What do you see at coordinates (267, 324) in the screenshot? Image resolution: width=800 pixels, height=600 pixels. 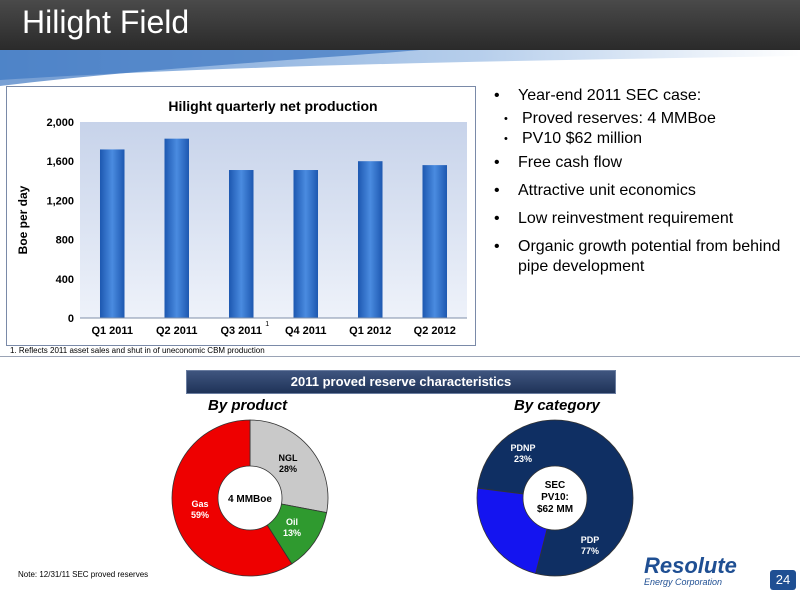 I see `x-tick-footnote-marker: 1` at bounding box center [267, 324].